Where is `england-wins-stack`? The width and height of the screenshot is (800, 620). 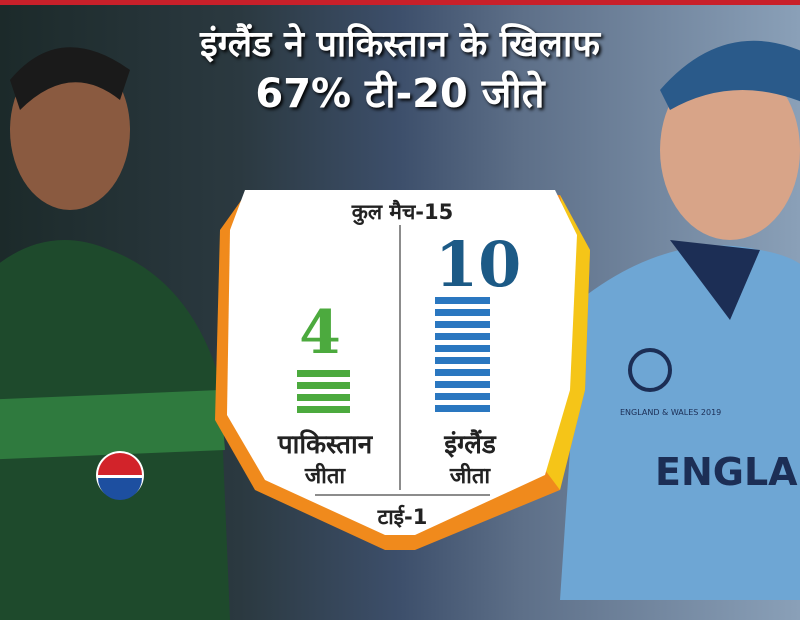 england-wins-stack is located at coordinates (462, 354).